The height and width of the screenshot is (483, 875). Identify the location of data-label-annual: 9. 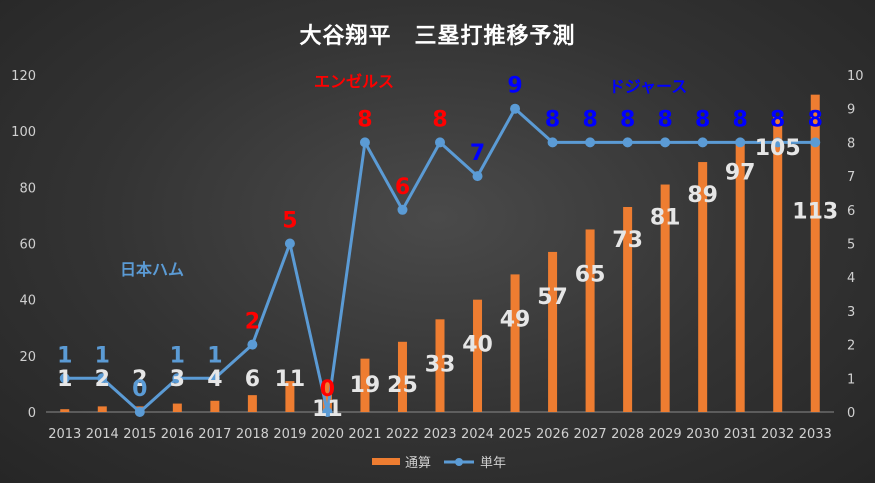
(514, 86).